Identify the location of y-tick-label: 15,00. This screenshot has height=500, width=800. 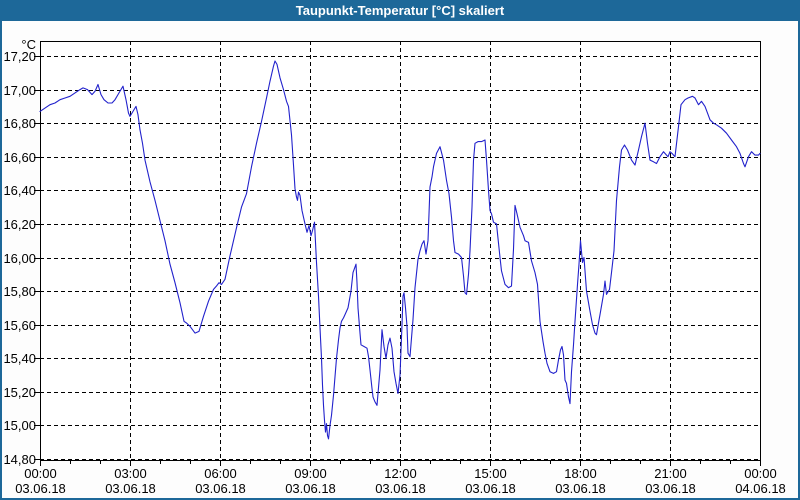
(19, 425).